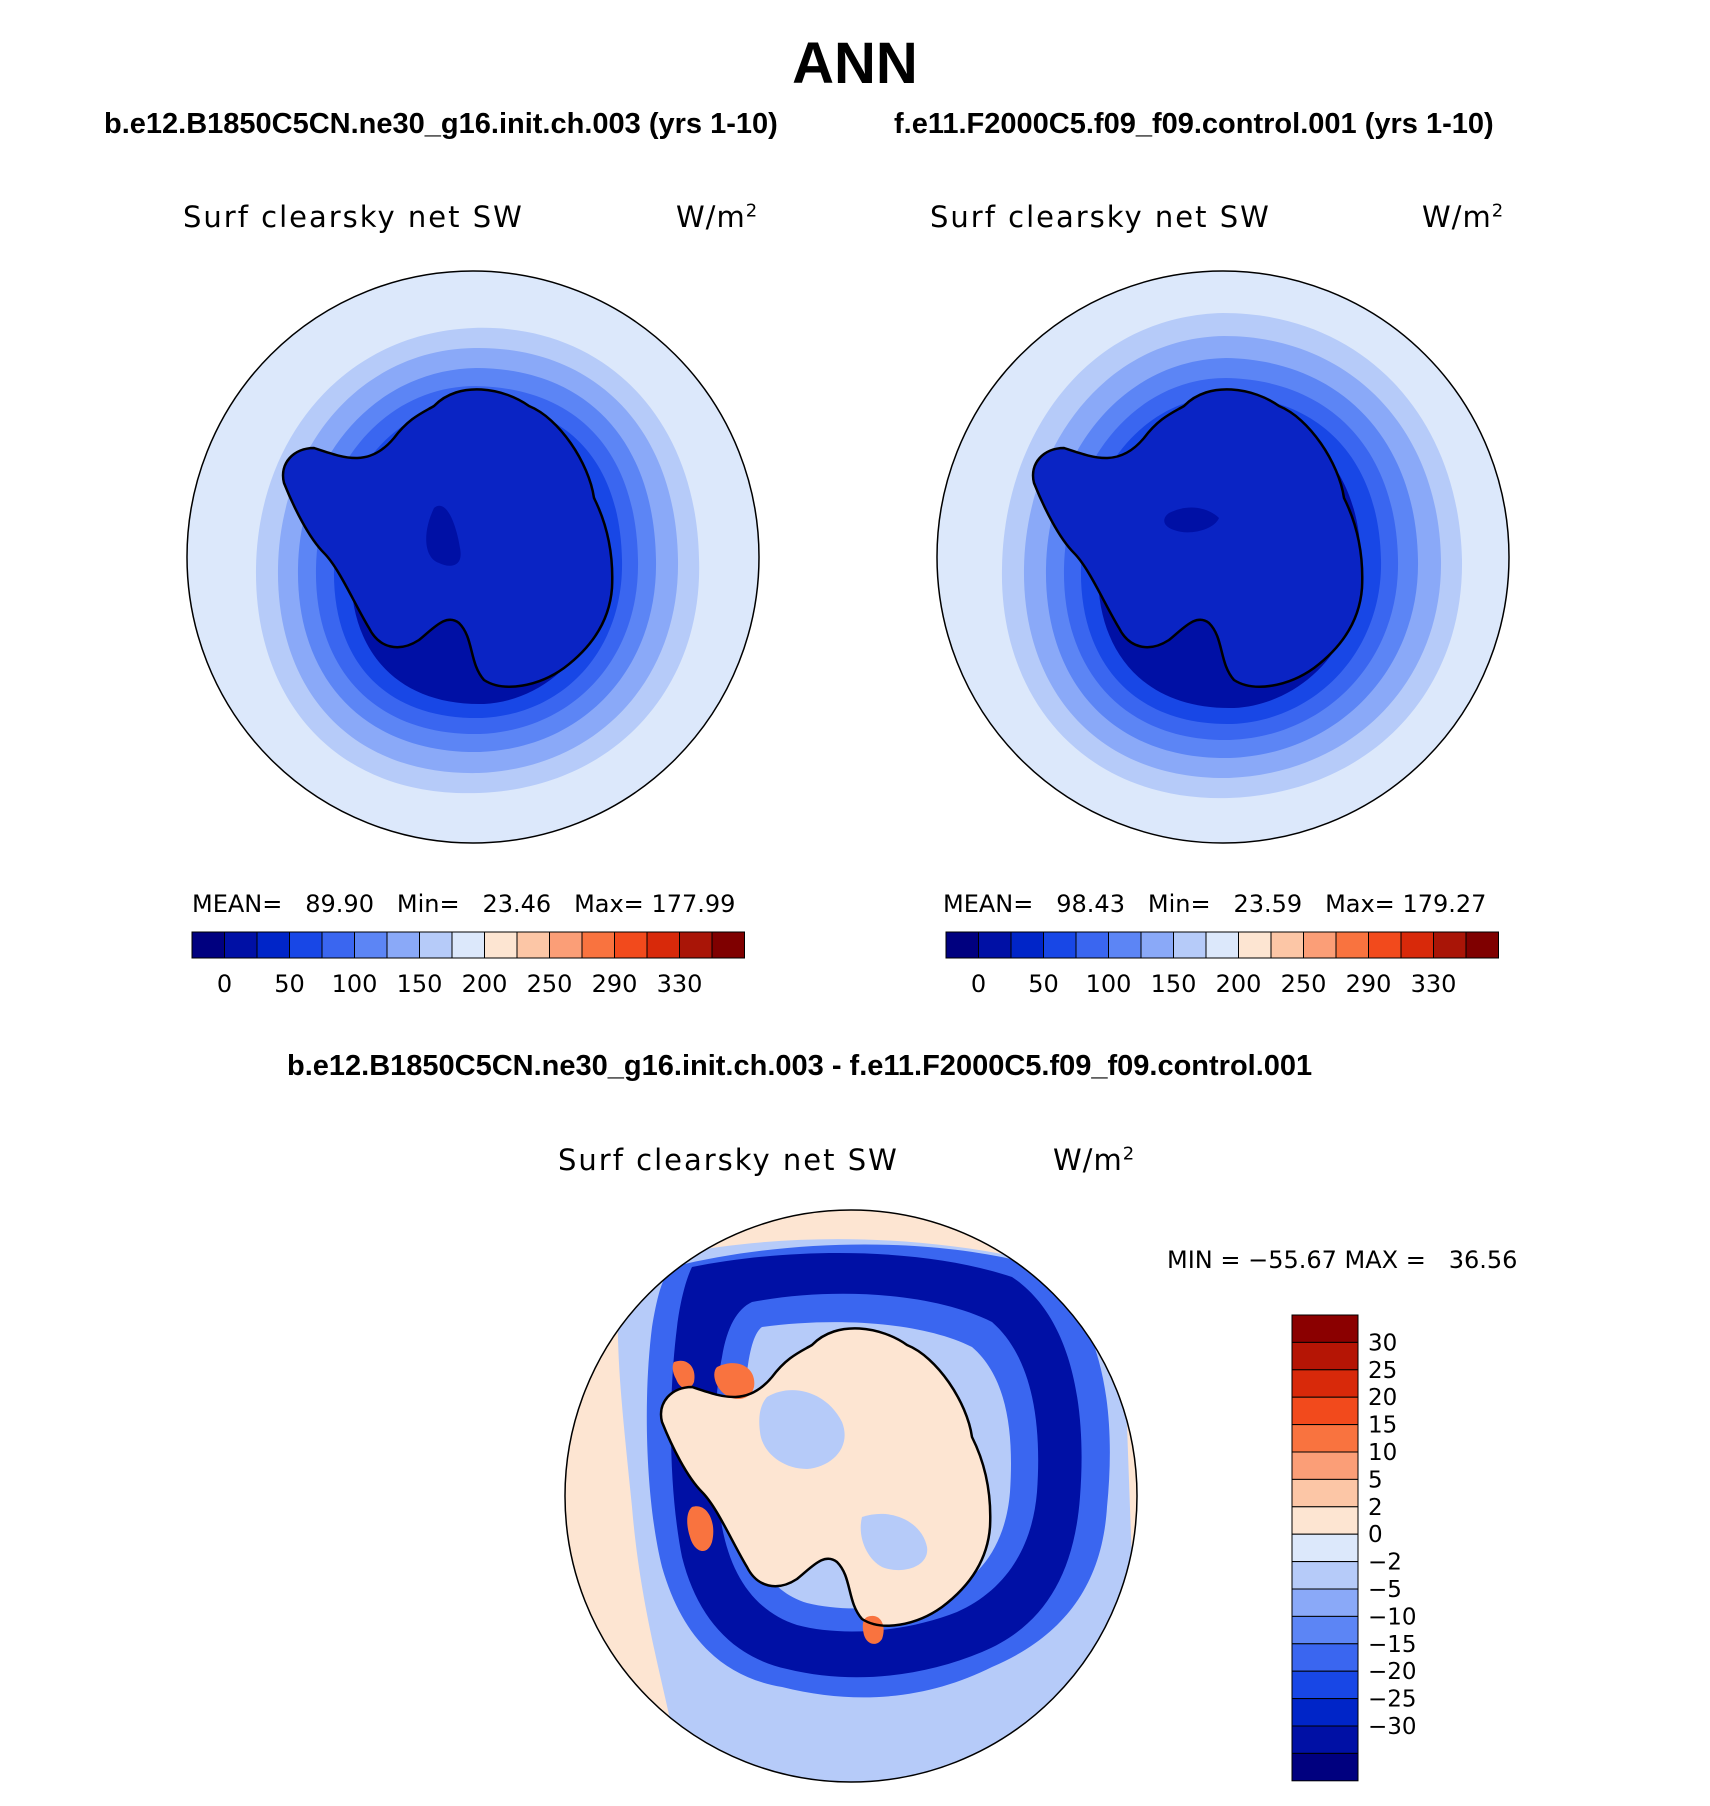 Image resolution: width=1710 pixels, height=1806 pixels. Describe the element at coordinates (1385, 1590) in the screenshot. I see `colorbar-tick-label: −5` at that location.